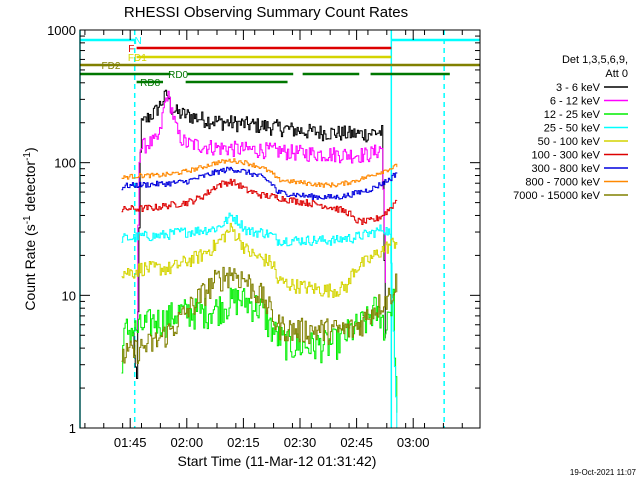  Describe the element at coordinates (61, 30) in the screenshot. I see `y-tick-label-1000: 1000` at that location.